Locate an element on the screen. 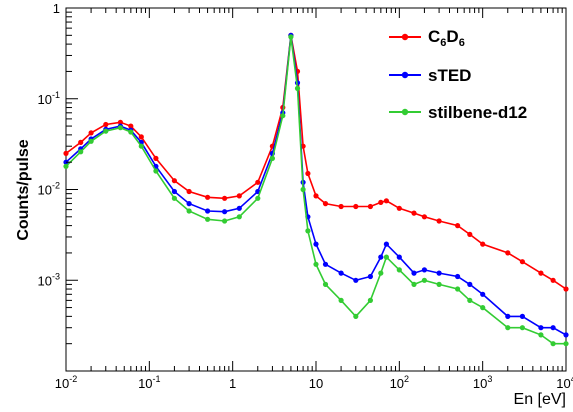 Image resolution: width=573 pixels, height=412 pixels. x-tick-label: 10⁻² is located at coordinates (66, 382).